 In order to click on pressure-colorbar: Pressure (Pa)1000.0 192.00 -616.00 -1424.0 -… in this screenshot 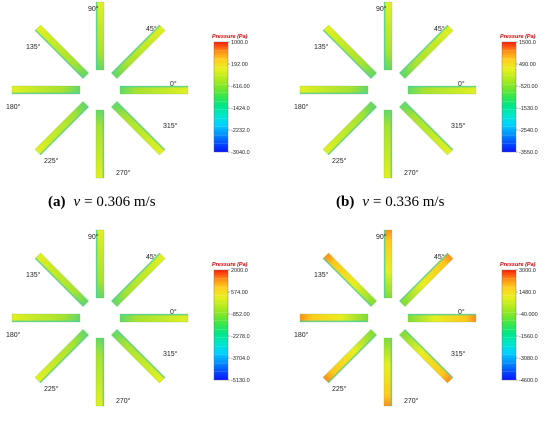, I will do `click(231, 95)`.